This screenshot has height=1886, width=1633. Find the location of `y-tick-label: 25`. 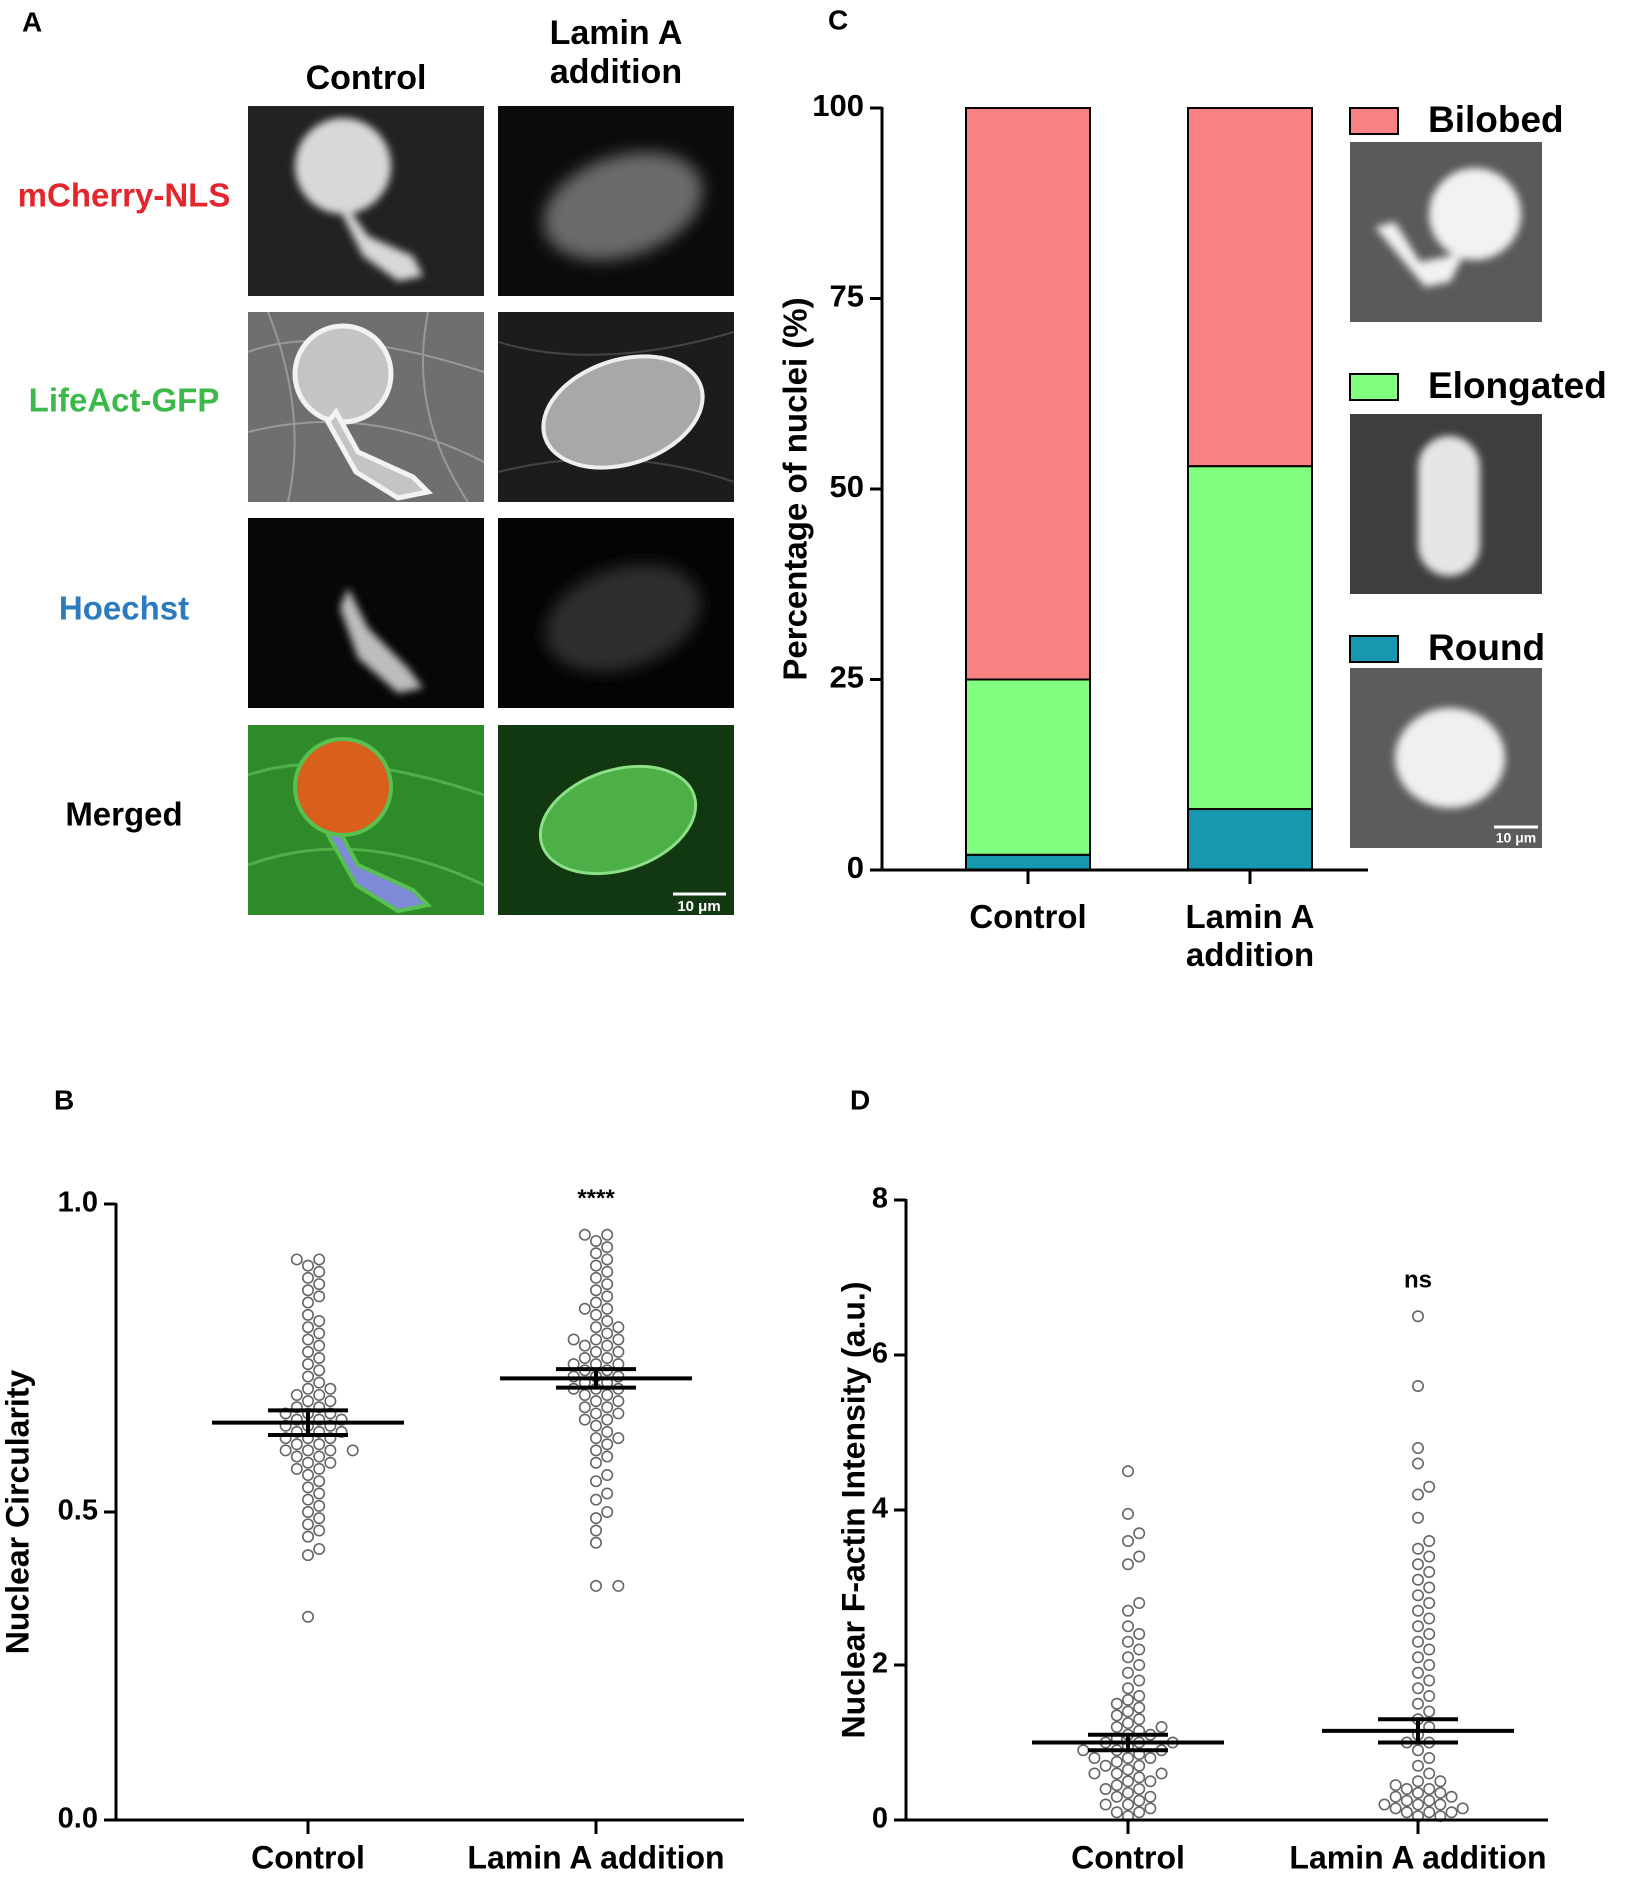

y-tick-label: 25 is located at coordinates (847, 677).